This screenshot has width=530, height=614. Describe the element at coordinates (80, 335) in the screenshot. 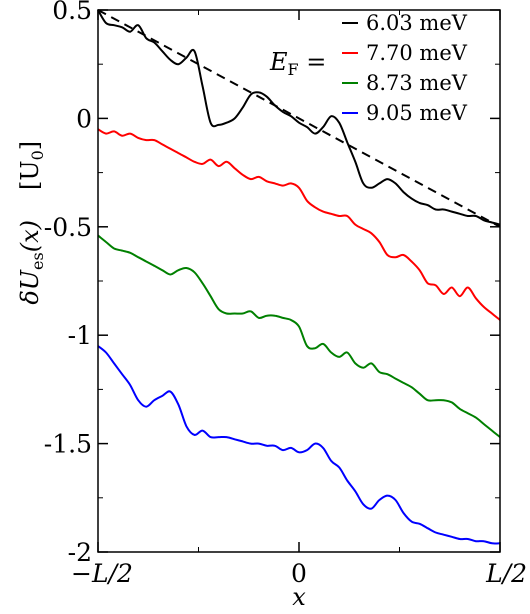

I see `y-tick-label: -1` at that location.